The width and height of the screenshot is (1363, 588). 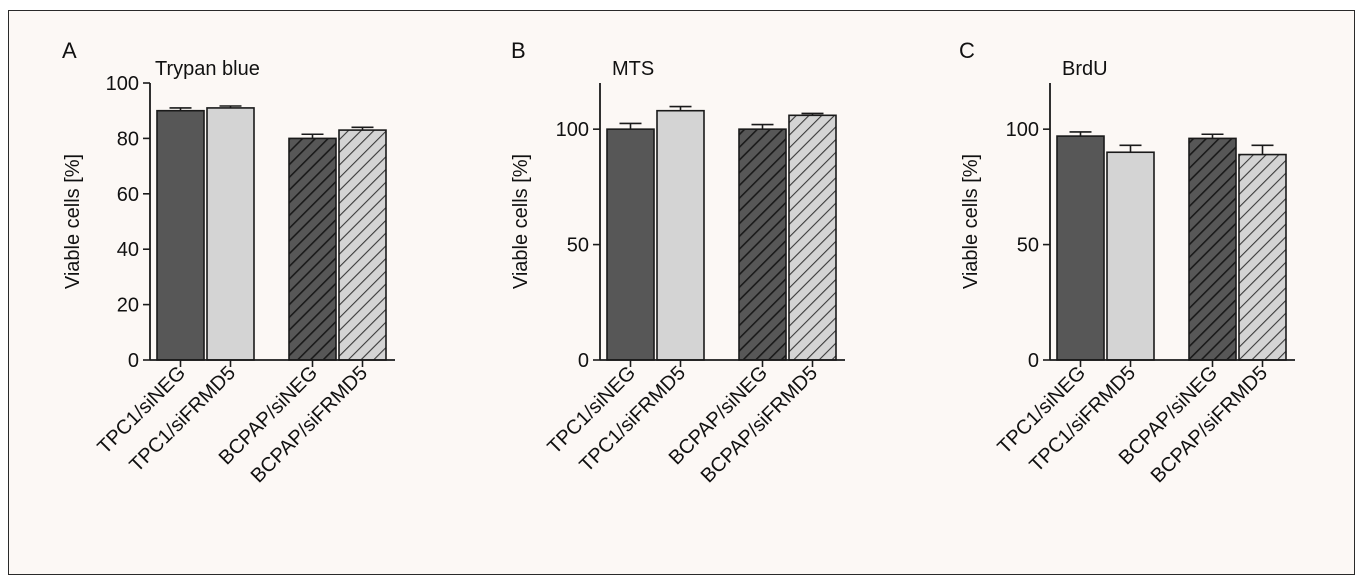 What do you see at coordinates (69, 50) in the screenshot?
I see `panel-label: A` at bounding box center [69, 50].